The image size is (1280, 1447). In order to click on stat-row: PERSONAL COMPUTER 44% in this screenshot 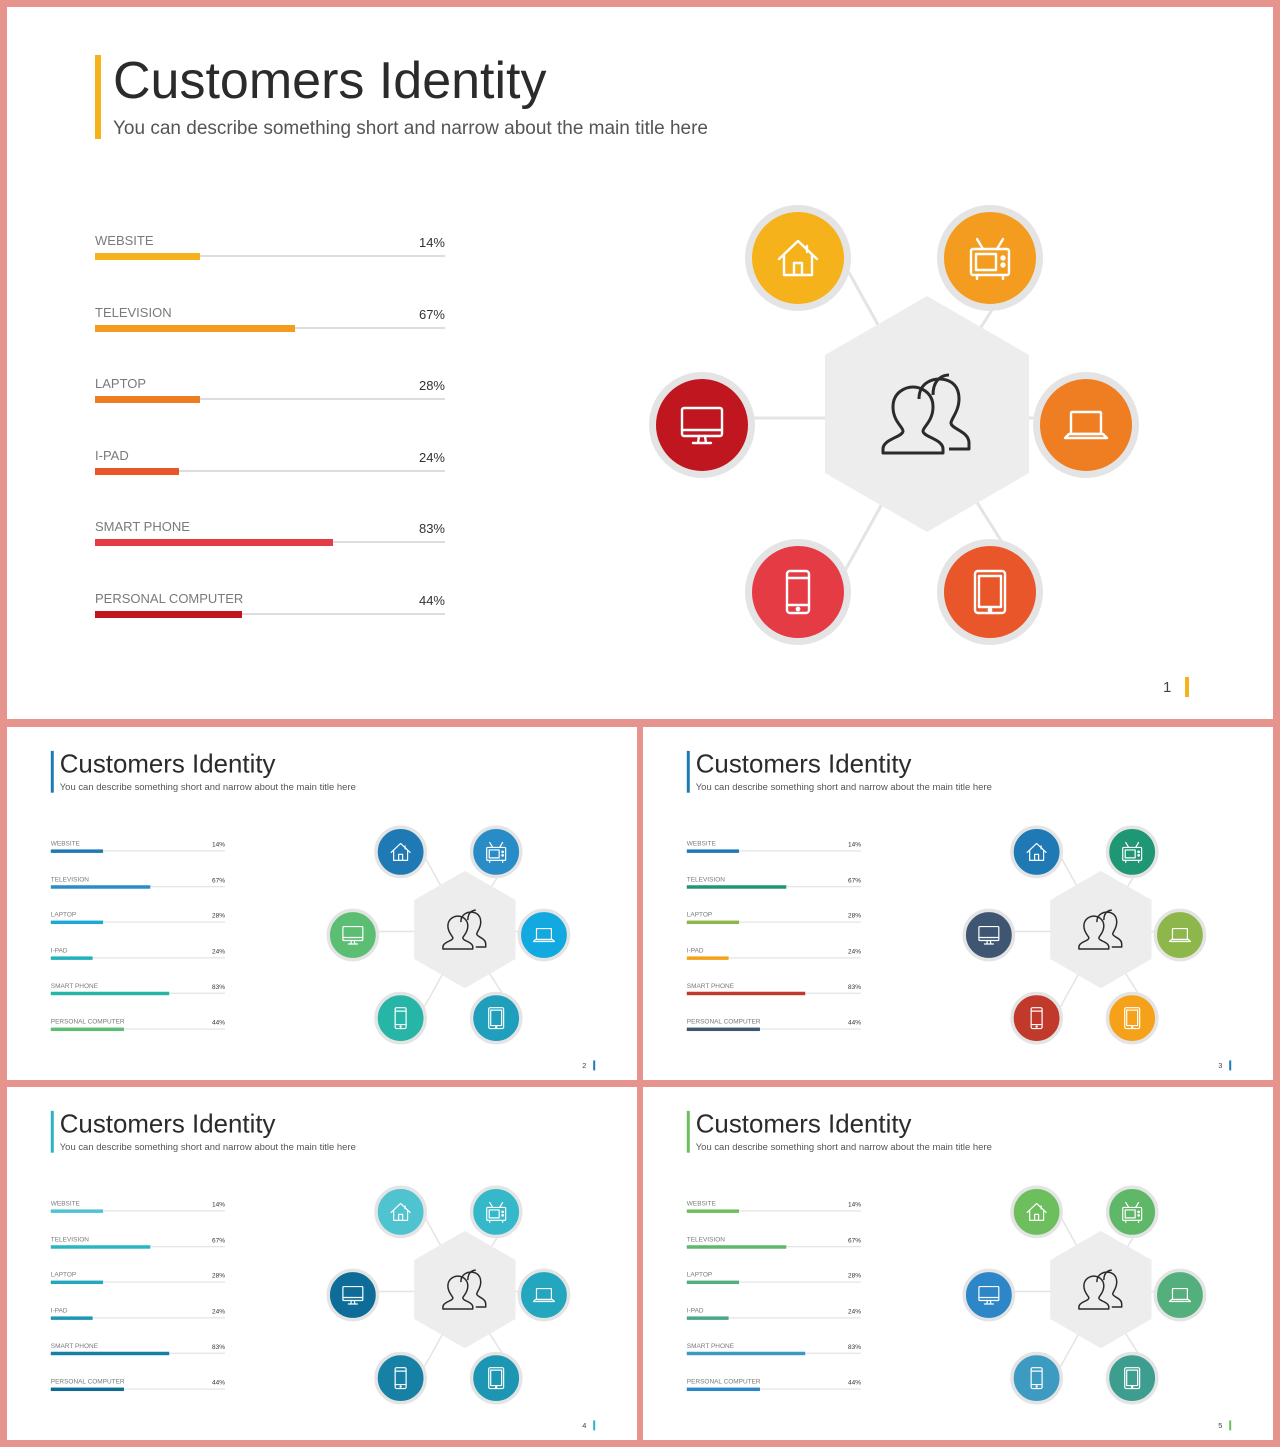, I will do `click(137, 1027)`.